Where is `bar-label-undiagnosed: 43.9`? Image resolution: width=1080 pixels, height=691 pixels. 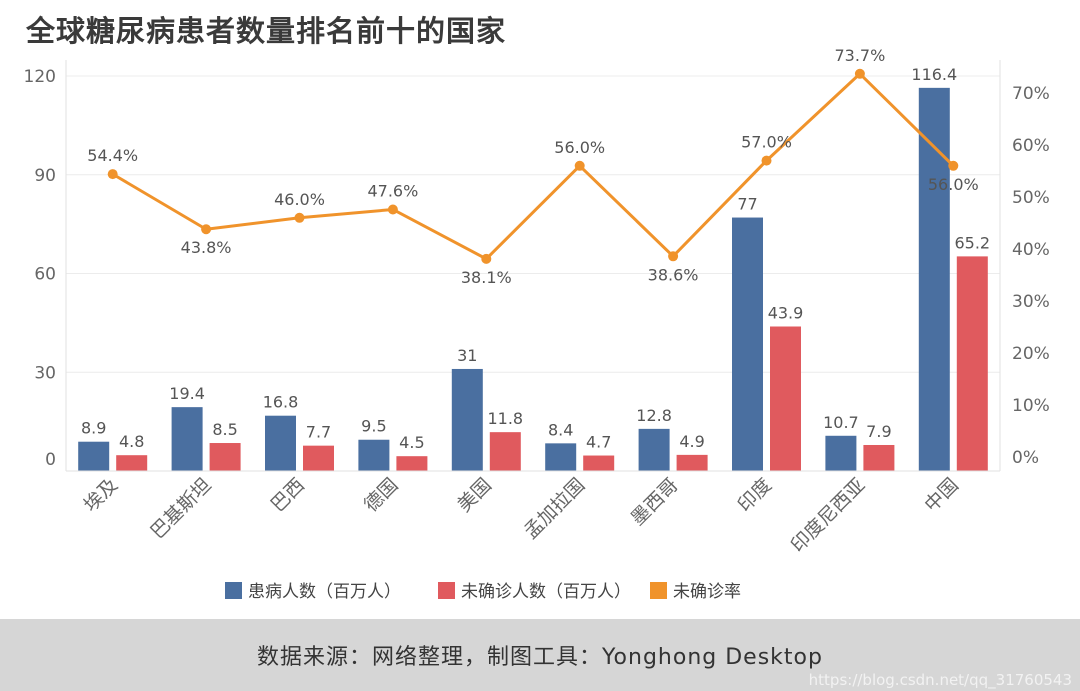
bar-label-undiagnosed: 43.9 is located at coordinates (786, 312).